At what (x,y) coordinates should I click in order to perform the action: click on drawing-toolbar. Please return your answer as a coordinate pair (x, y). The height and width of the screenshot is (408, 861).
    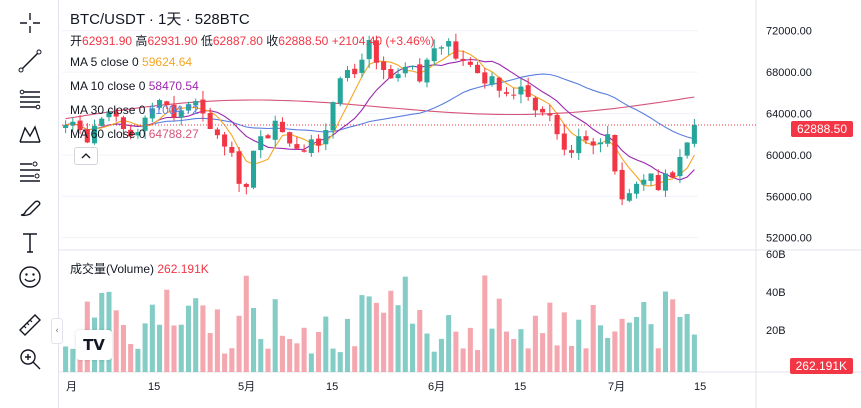
    Looking at the image, I should click on (29, 204).